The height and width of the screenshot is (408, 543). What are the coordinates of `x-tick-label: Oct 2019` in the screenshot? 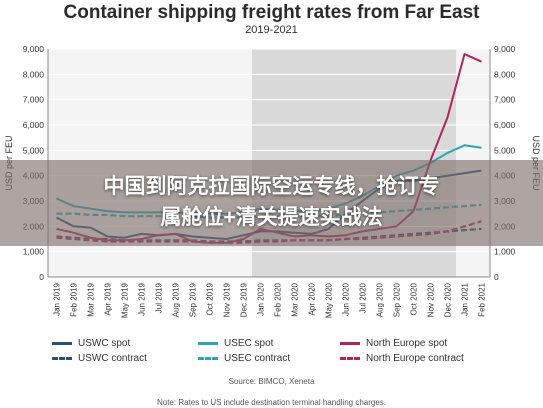 It's located at (210, 298).